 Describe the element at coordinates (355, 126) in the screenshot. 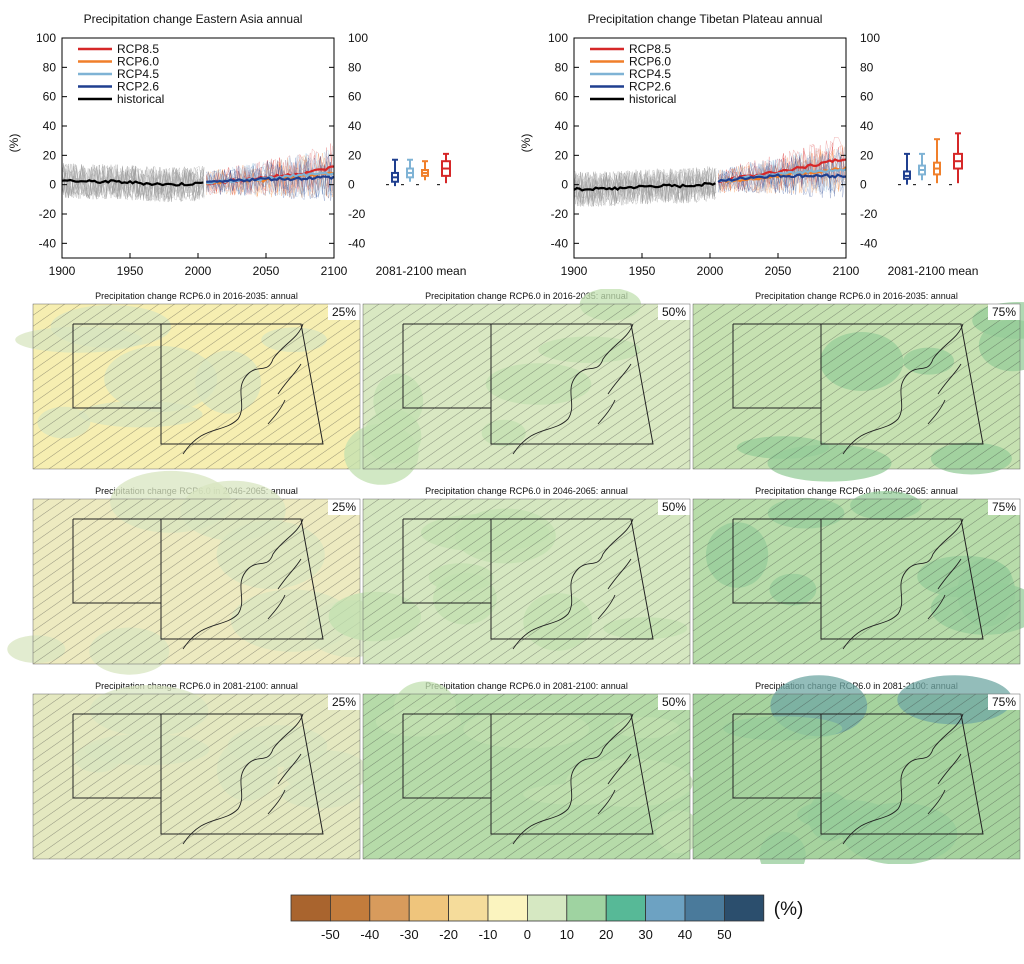

I see `y-tick-label-right: 40` at that location.